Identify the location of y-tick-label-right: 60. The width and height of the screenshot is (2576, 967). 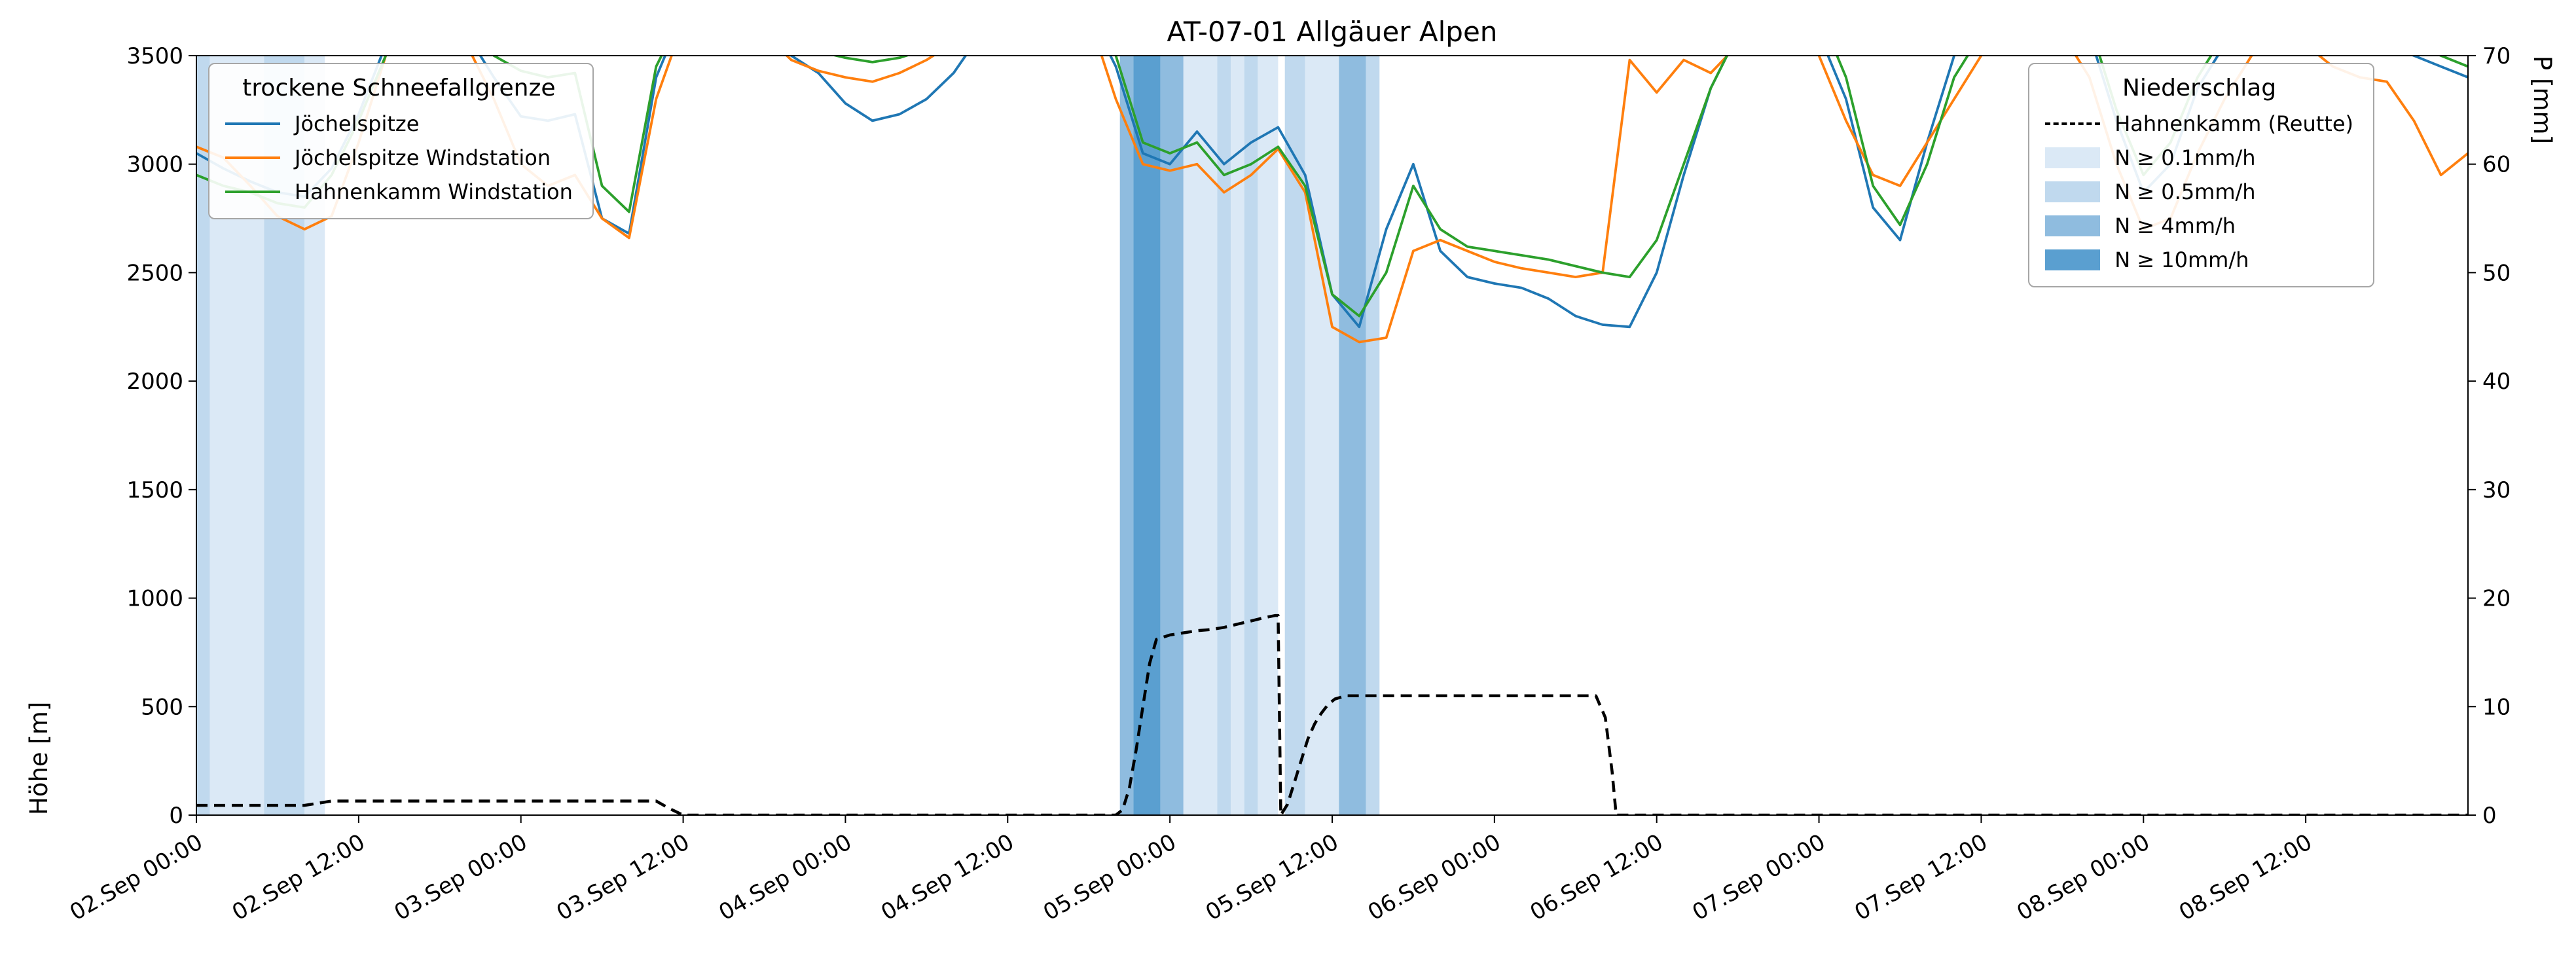
(2496, 165).